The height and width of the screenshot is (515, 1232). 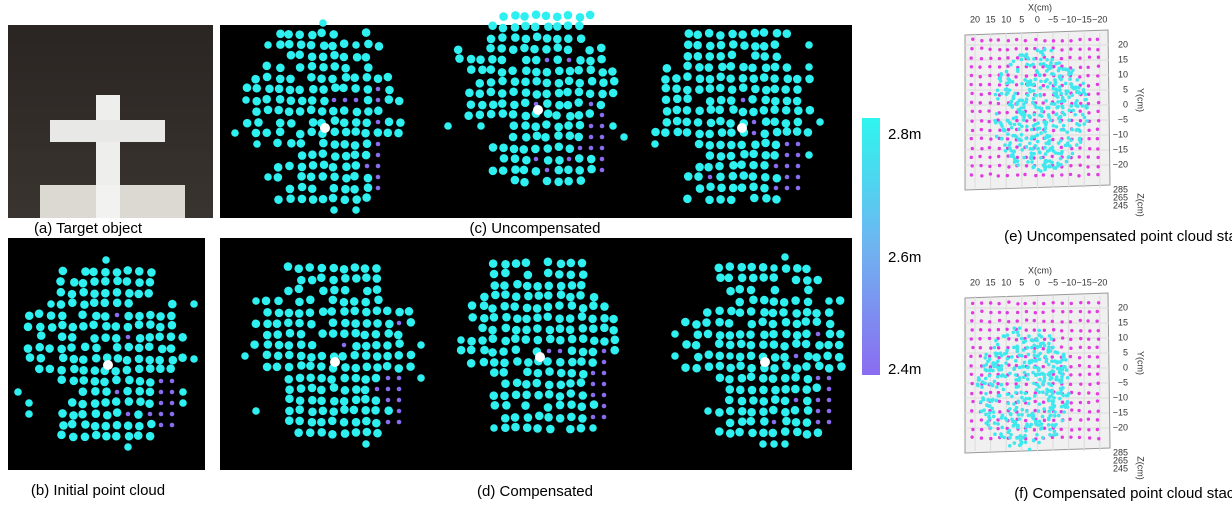 I want to click on tick-label: 15, so click(x=991, y=19).